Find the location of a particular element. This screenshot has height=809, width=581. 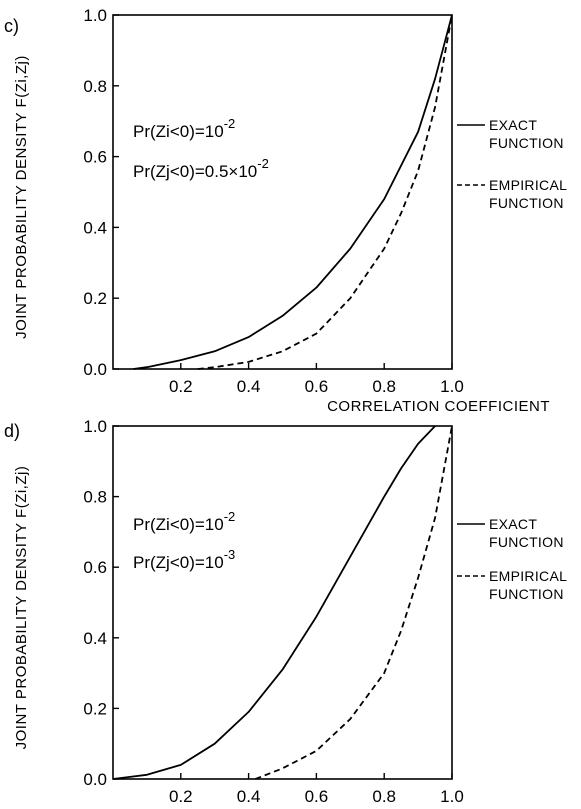

panel-label: c) is located at coordinates (11, 26).